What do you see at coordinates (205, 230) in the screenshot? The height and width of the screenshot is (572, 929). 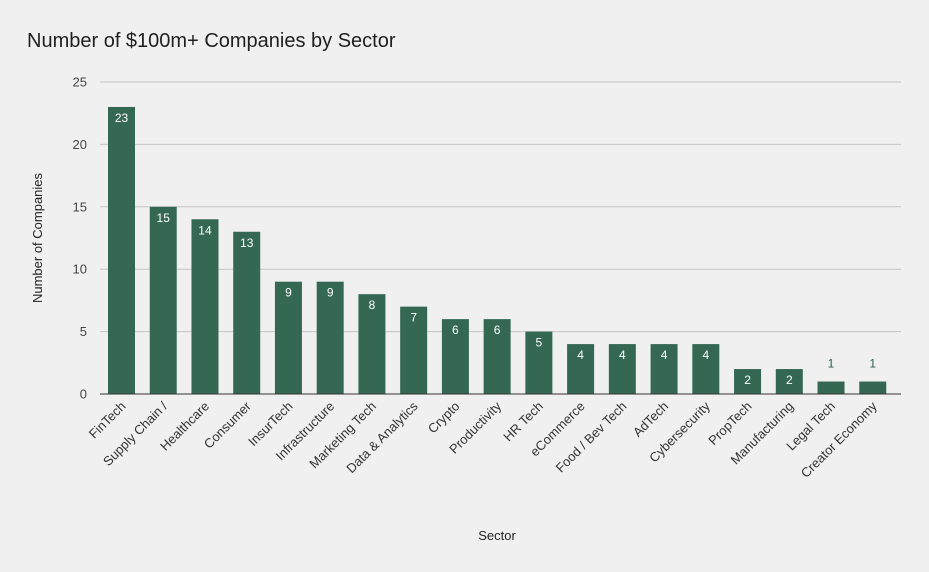 I see `data-label: 14` at bounding box center [205, 230].